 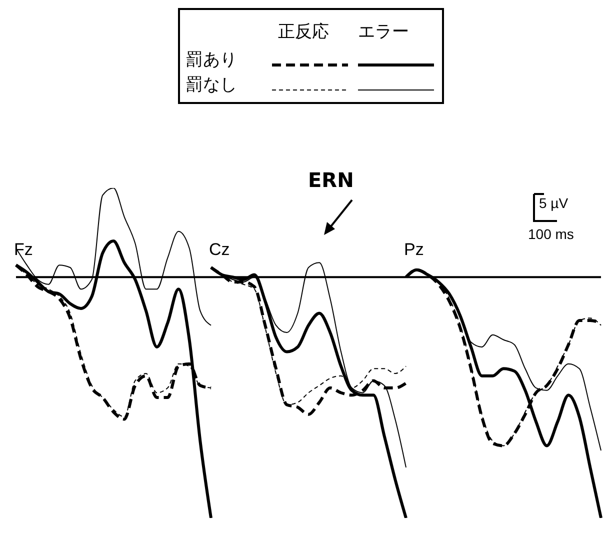 What do you see at coordinates (414, 250) in the screenshot?
I see `chart-title: Pz` at bounding box center [414, 250].